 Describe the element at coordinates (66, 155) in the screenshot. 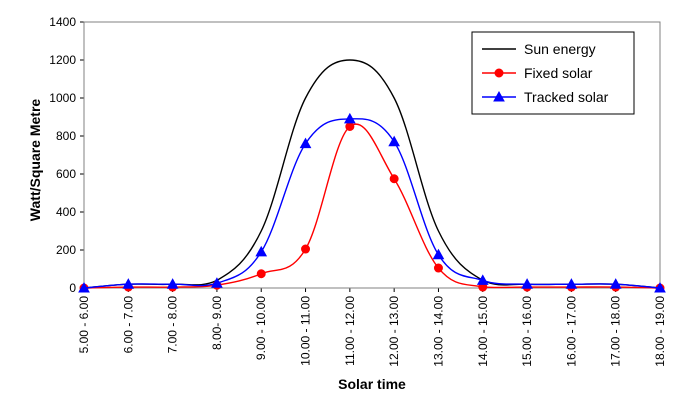

I see `y-axis: 0 200 400 600 800 1000 1200 1400` at that location.